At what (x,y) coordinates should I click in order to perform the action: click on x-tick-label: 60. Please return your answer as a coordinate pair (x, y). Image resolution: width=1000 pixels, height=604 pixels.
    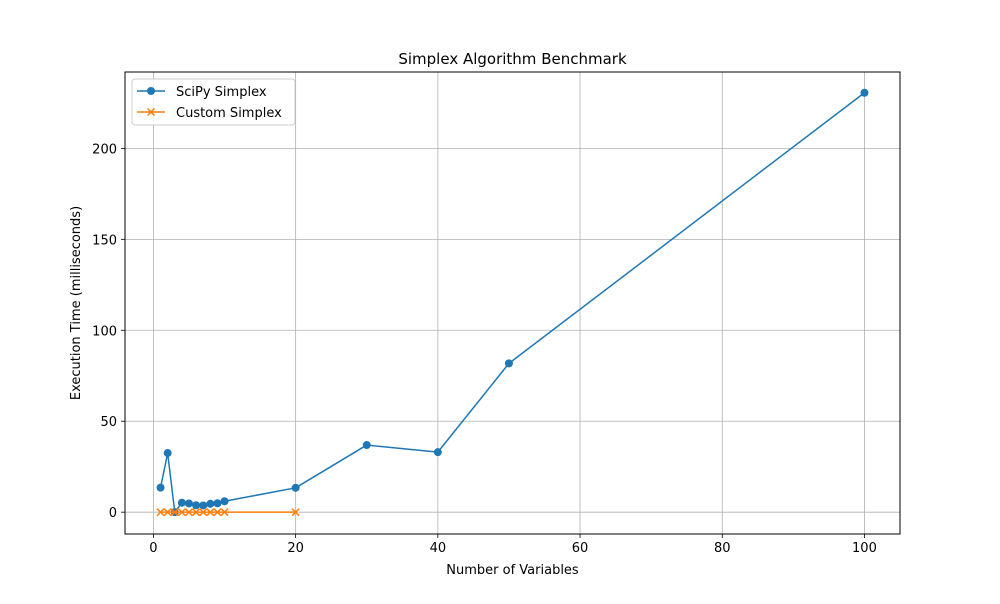
    Looking at the image, I should click on (580, 548).